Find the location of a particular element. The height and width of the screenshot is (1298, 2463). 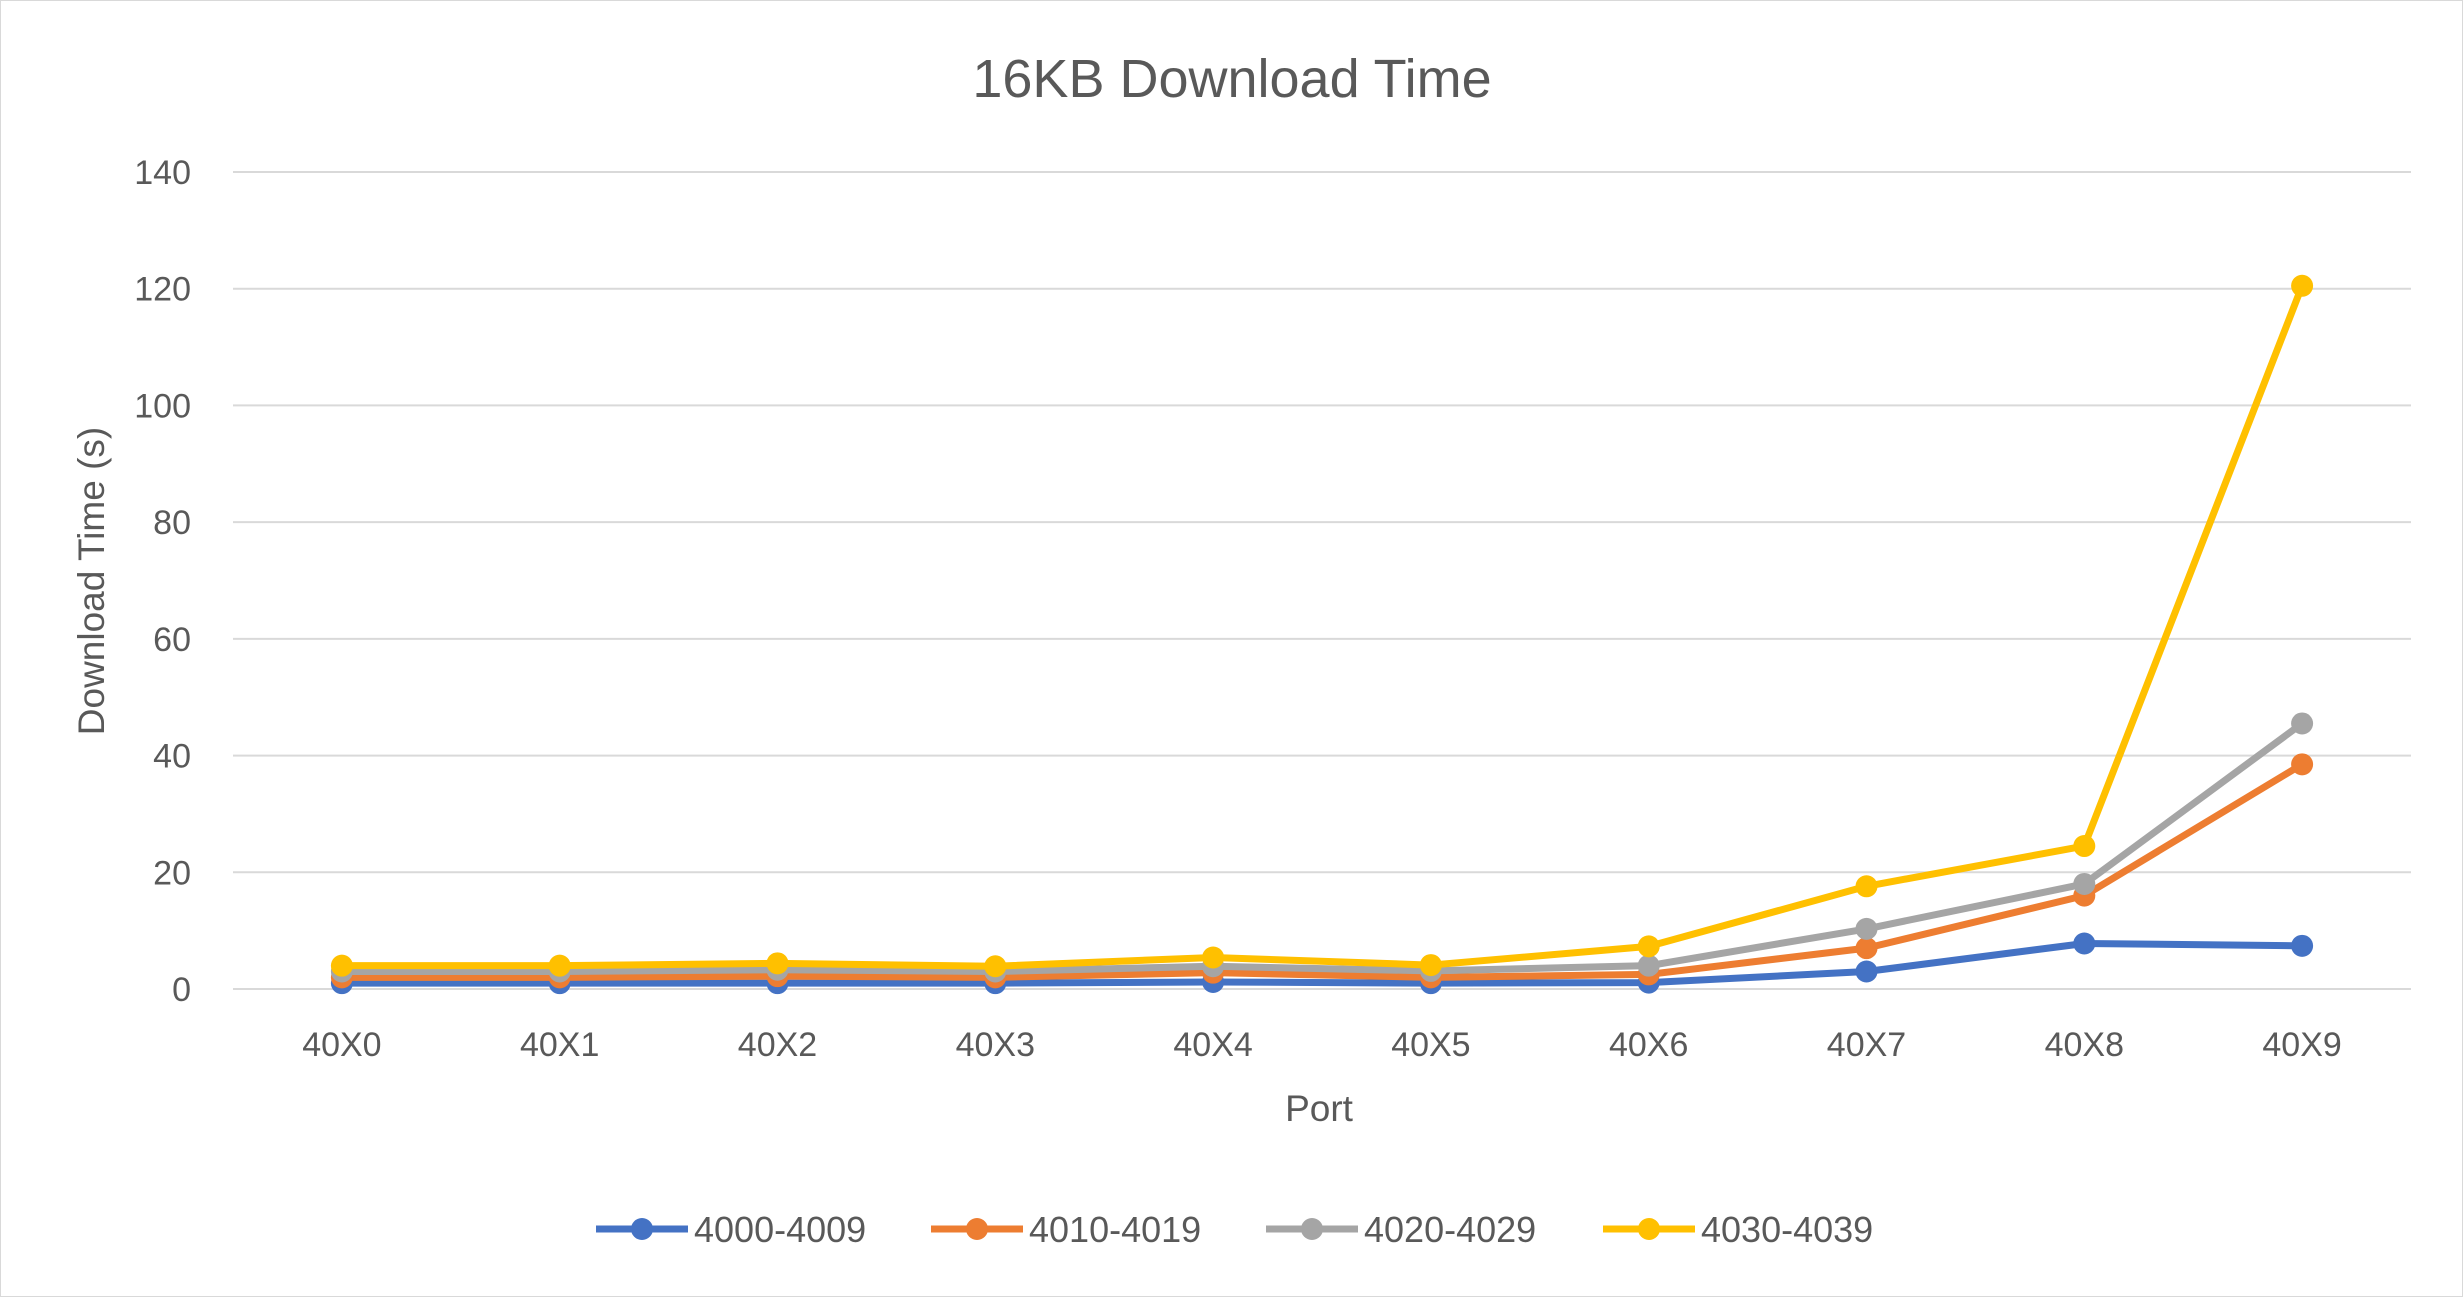

legend-item: 4030-4039 is located at coordinates (1738, 1229).